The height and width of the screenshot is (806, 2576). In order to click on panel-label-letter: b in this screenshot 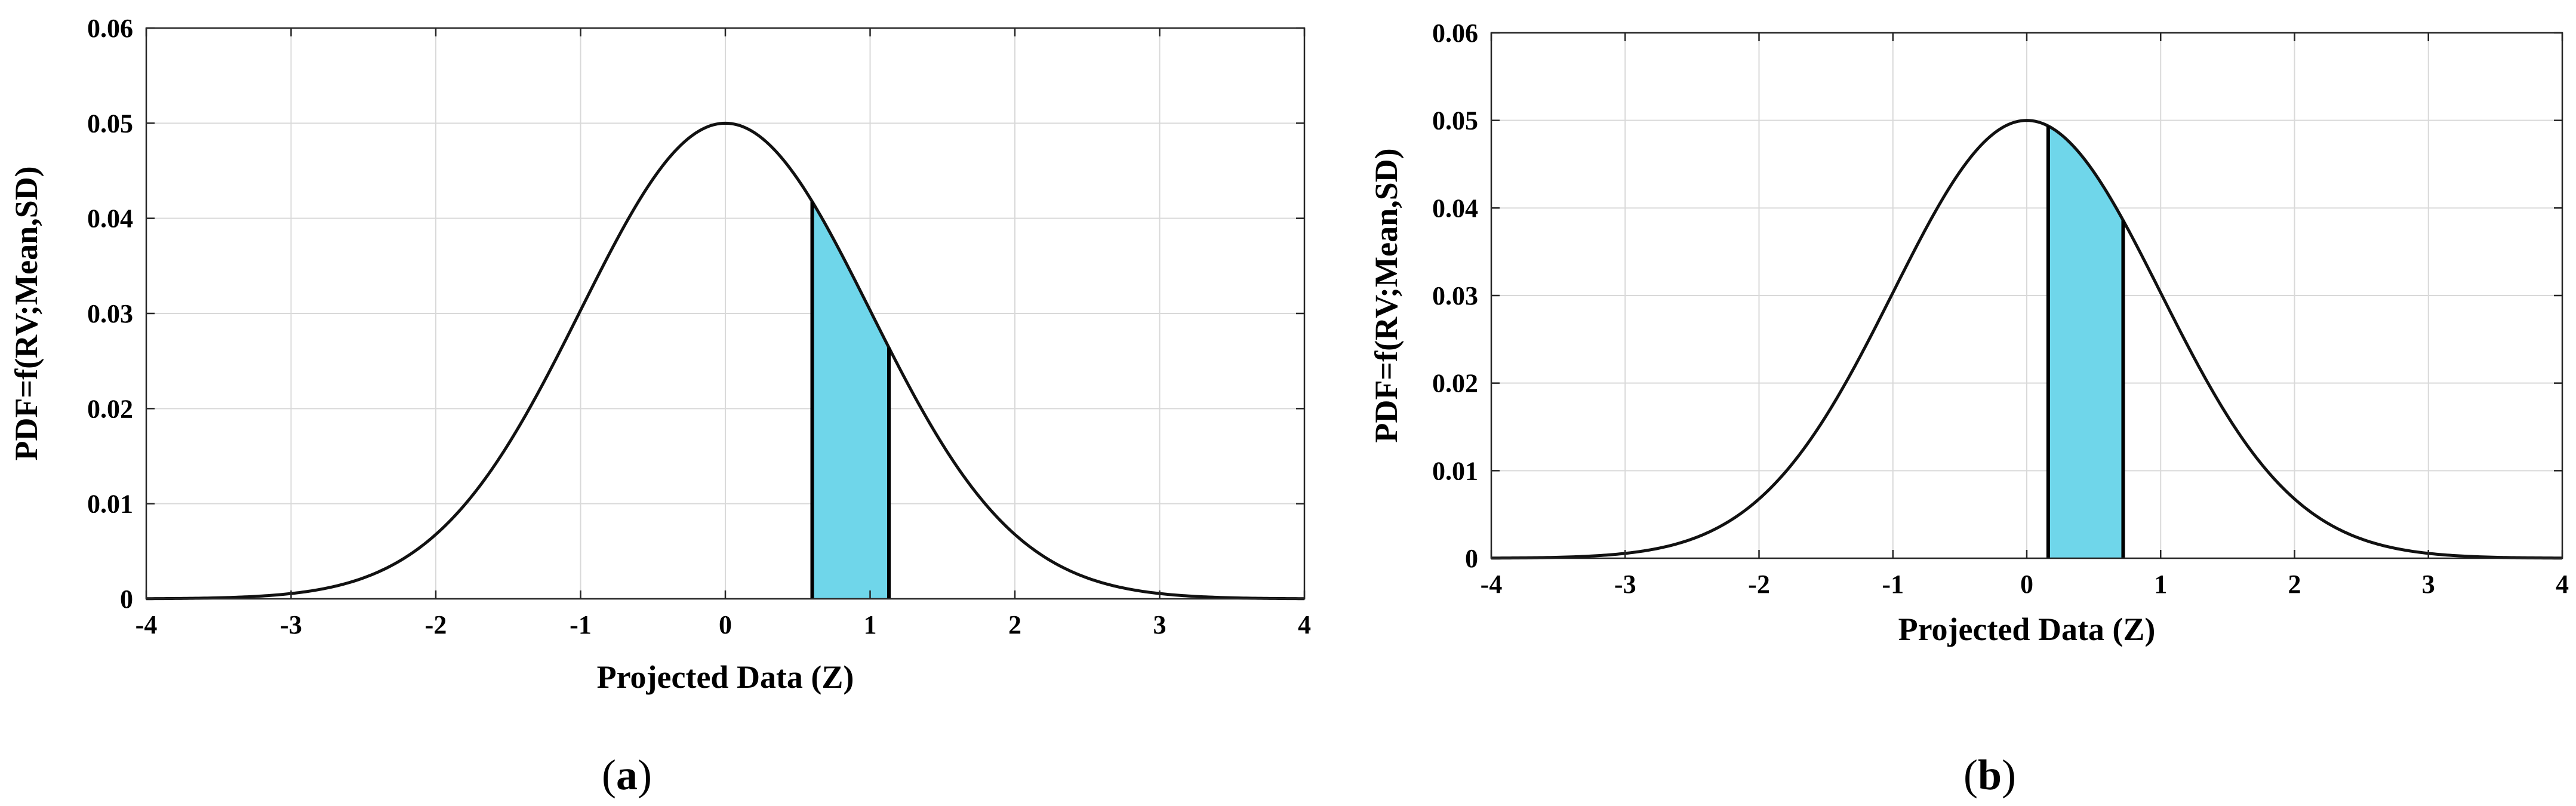, I will do `click(1990, 775)`.